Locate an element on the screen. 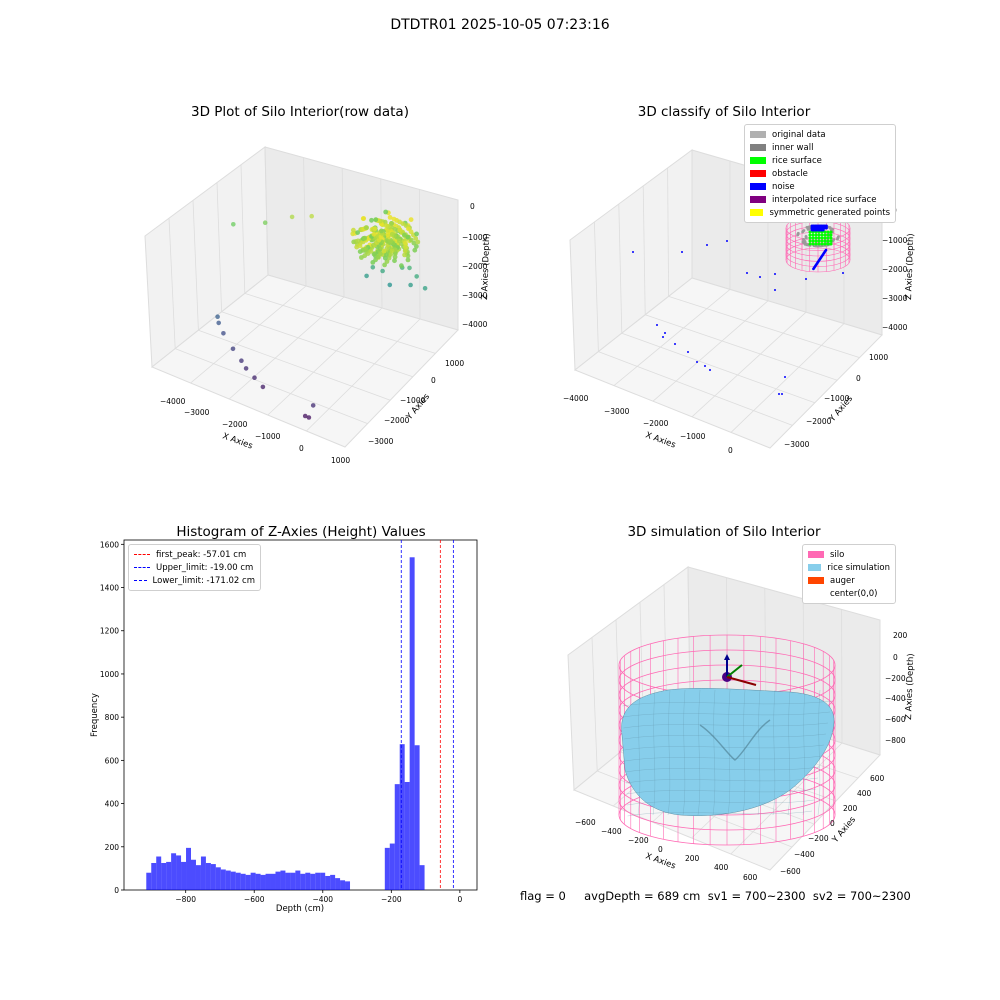 The image size is (1000, 1000). p4-ytick: 400 is located at coordinates (864, 793).